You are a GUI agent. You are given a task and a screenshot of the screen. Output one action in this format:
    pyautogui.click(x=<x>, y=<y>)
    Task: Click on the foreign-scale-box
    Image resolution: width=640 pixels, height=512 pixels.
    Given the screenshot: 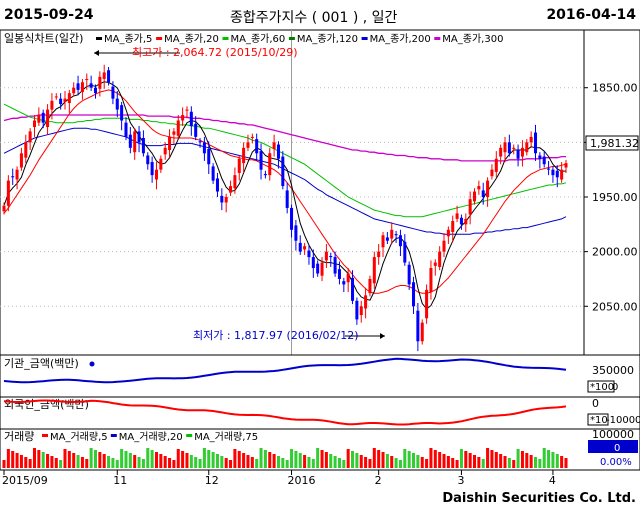 What is the action you would take?
    pyautogui.click(x=598, y=419)
    